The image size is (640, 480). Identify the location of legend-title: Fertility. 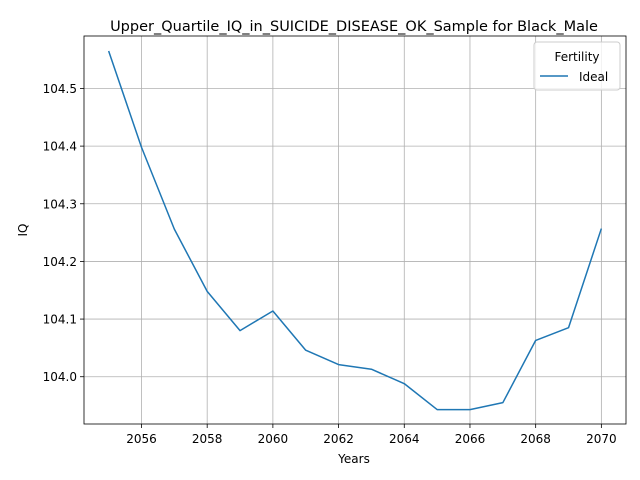
(576, 57).